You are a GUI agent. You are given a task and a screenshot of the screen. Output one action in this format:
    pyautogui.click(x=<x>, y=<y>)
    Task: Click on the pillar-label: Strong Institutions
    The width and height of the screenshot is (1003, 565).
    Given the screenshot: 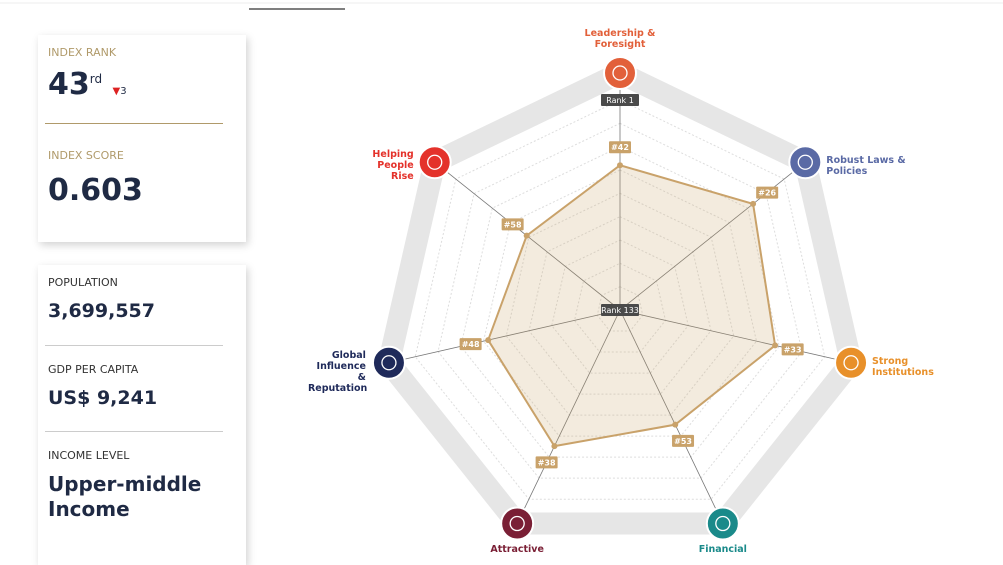 What is the action you would take?
    pyautogui.click(x=903, y=366)
    